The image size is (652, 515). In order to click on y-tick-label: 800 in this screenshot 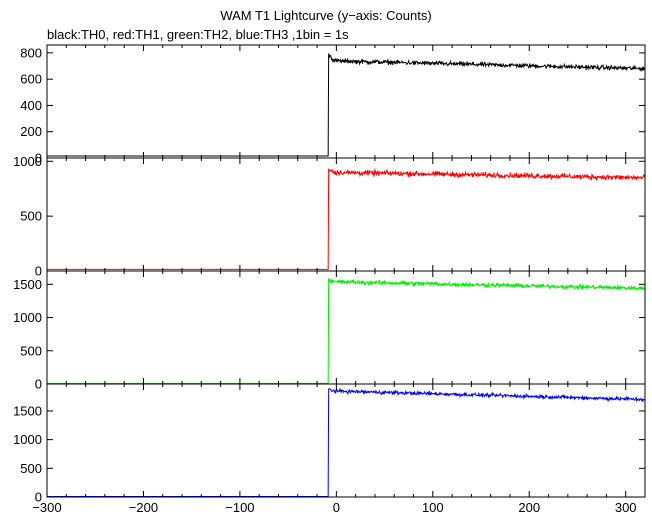, I will do `click(31, 52)`.